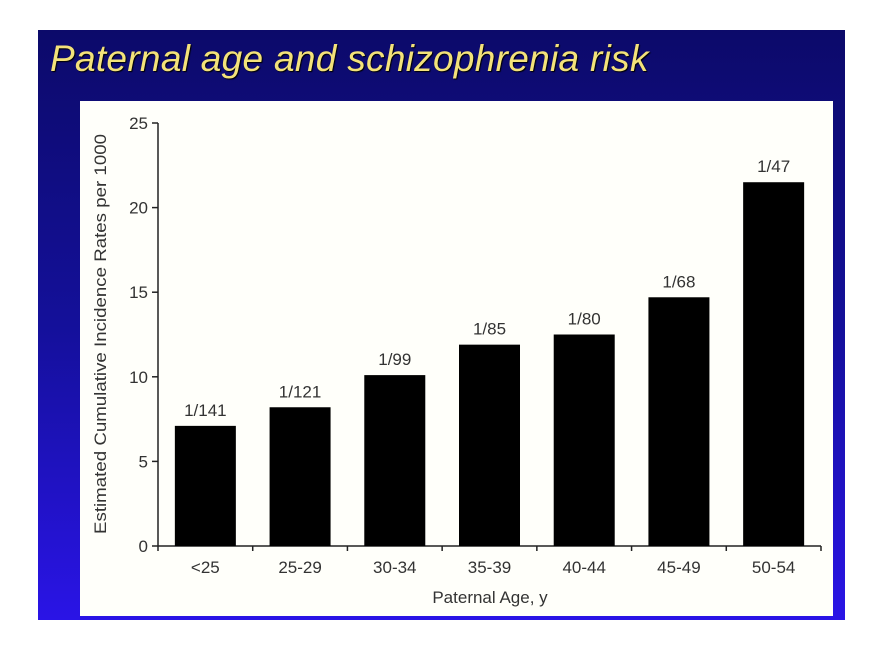 The width and height of the screenshot is (894, 657). What do you see at coordinates (489, 567) in the screenshot?
I see `x-tick-label: 35-39` at bounding box center [489, 567].